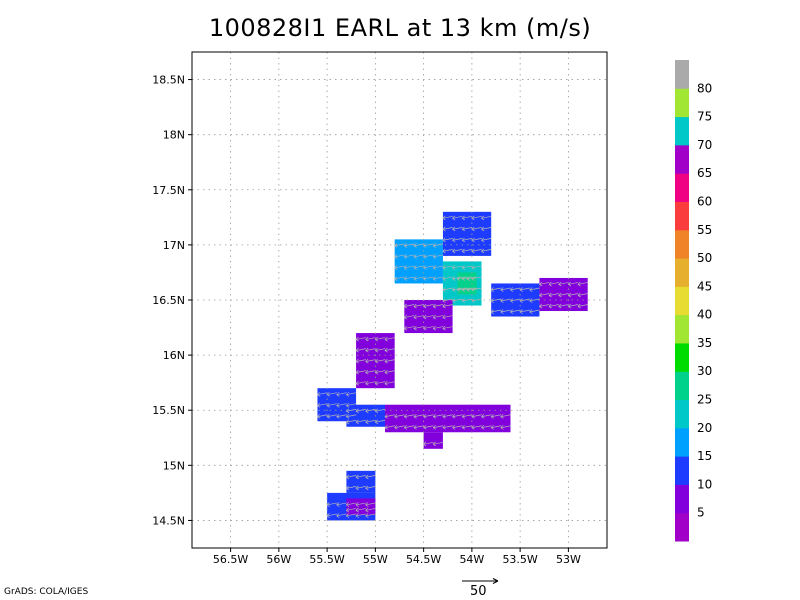 This screenshot has width=800, height=600. Describe the element at coordinates (704, 428) in the screenshot. I see `colorbar-label: 20` at that location.